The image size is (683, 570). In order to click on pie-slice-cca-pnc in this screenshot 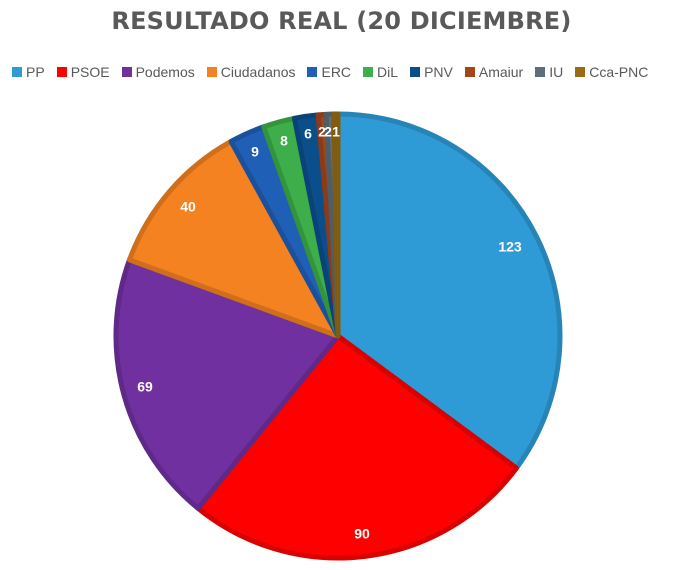, I will do `click(336, 225)`.